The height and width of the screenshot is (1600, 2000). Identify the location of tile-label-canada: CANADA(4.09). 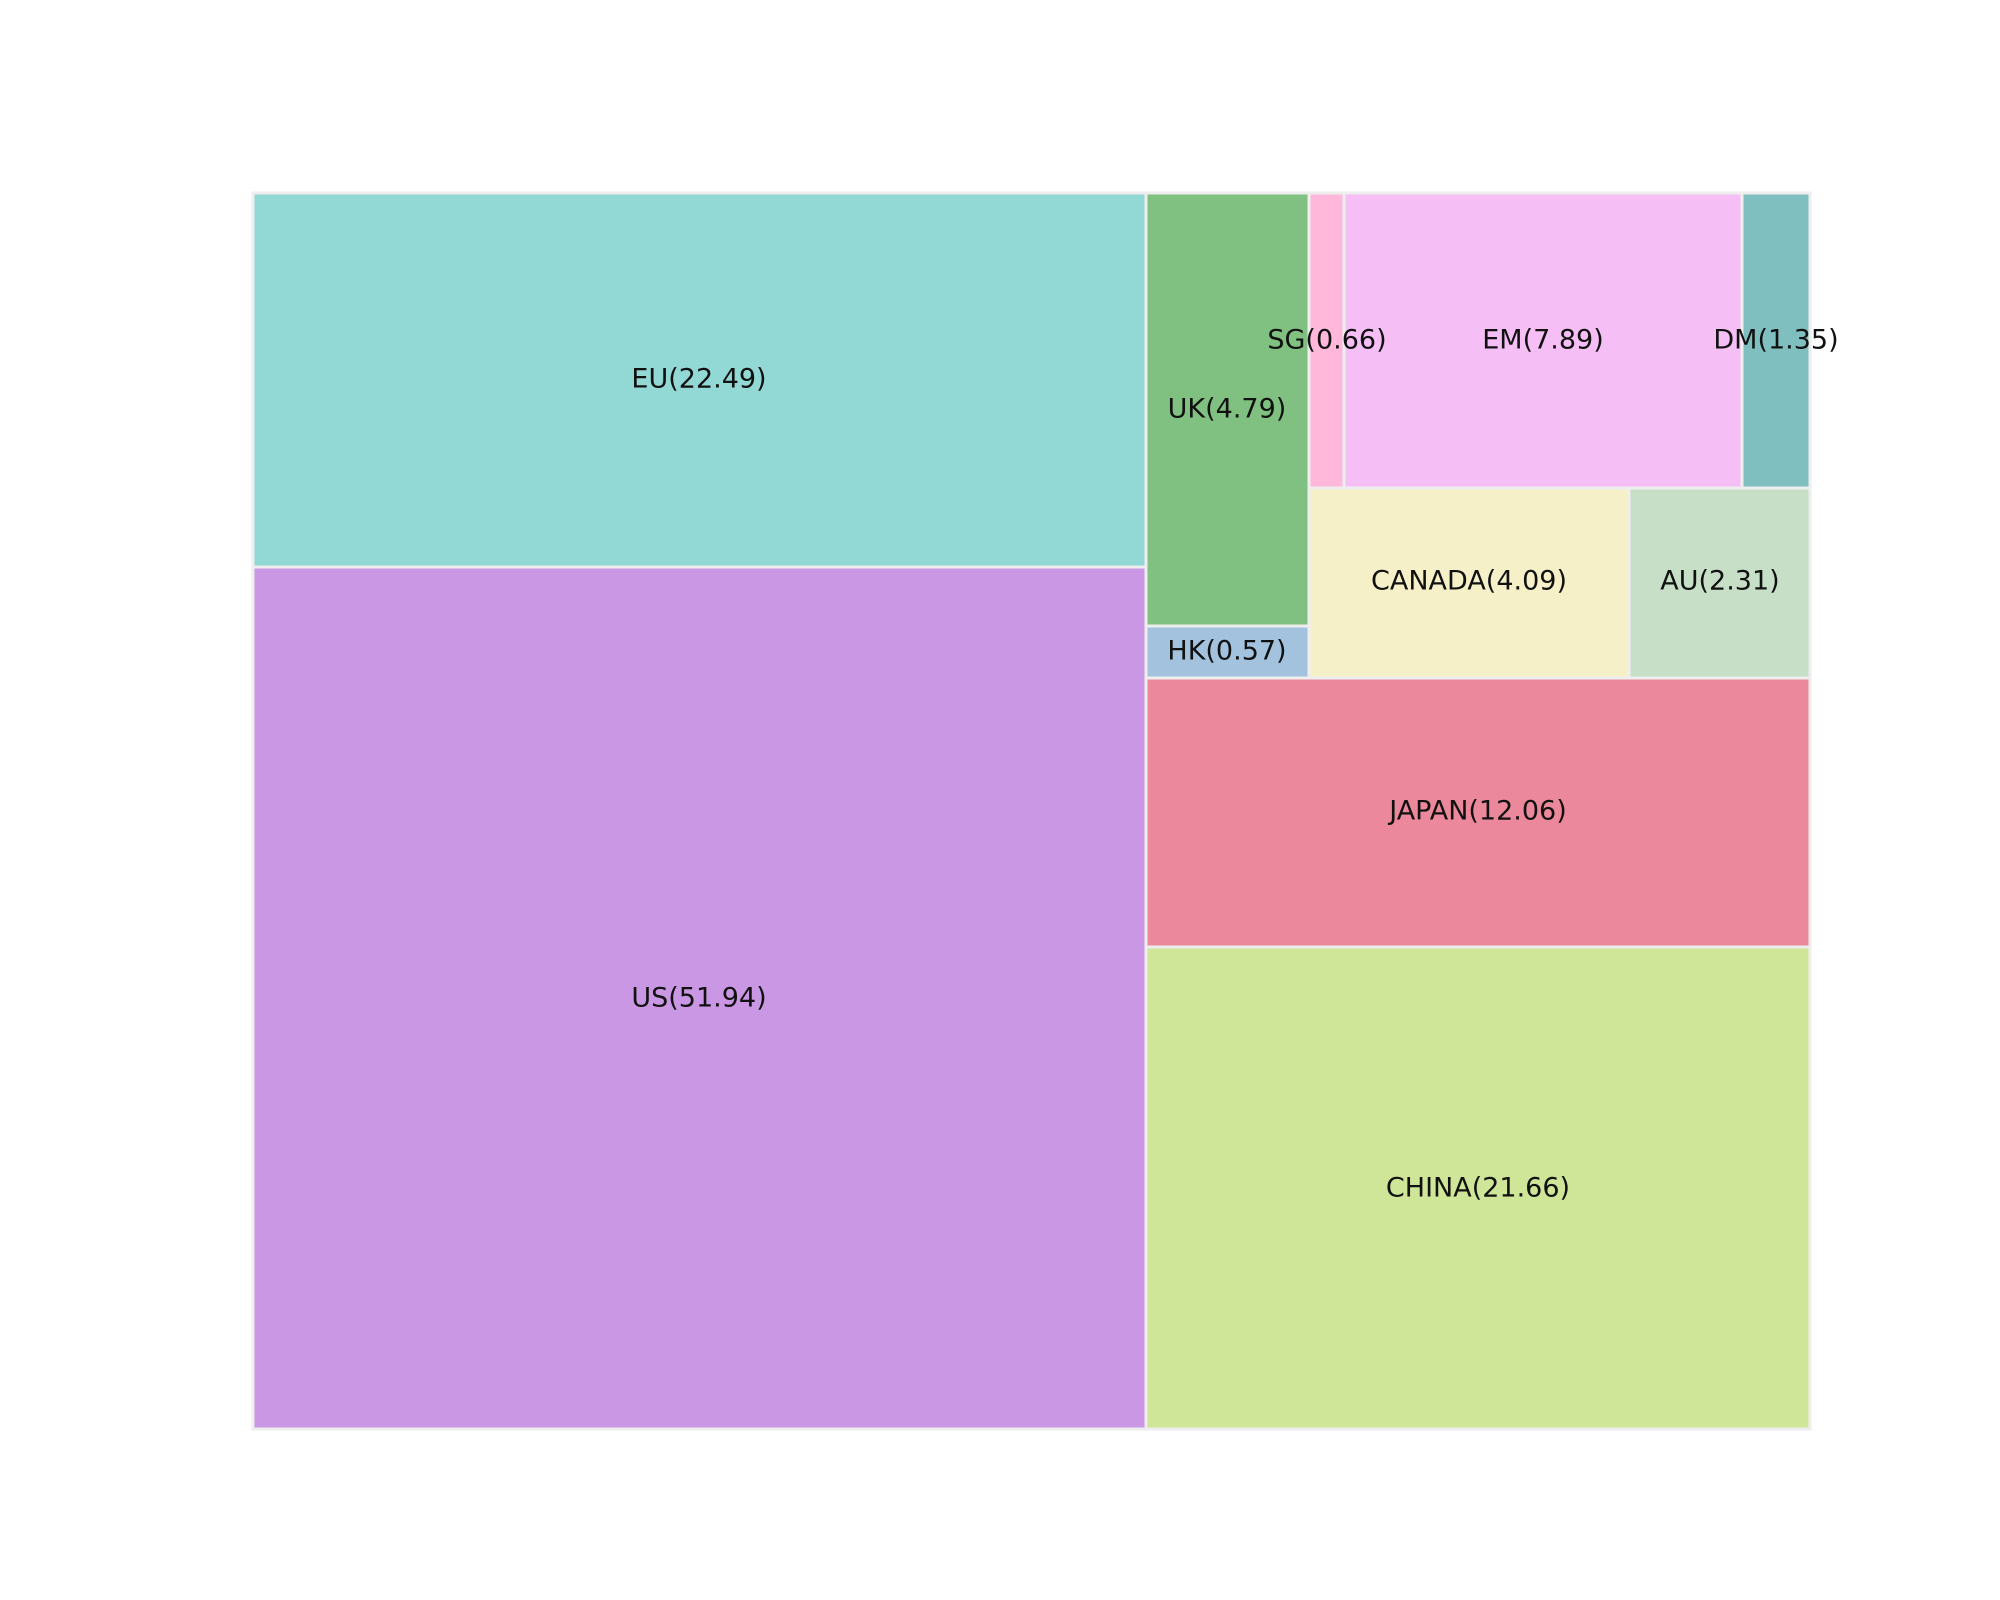
(1469, 581).